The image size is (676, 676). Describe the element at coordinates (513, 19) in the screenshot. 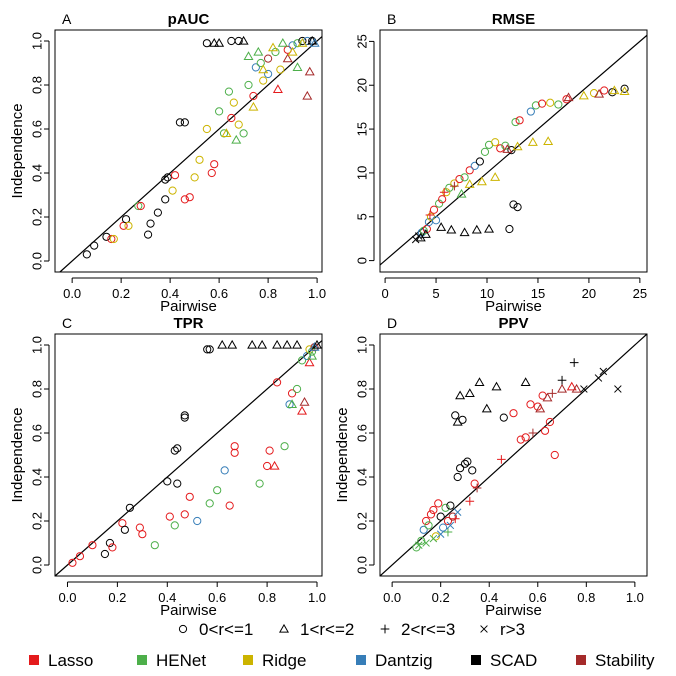

I see `panel-title: RMSE` at that location.